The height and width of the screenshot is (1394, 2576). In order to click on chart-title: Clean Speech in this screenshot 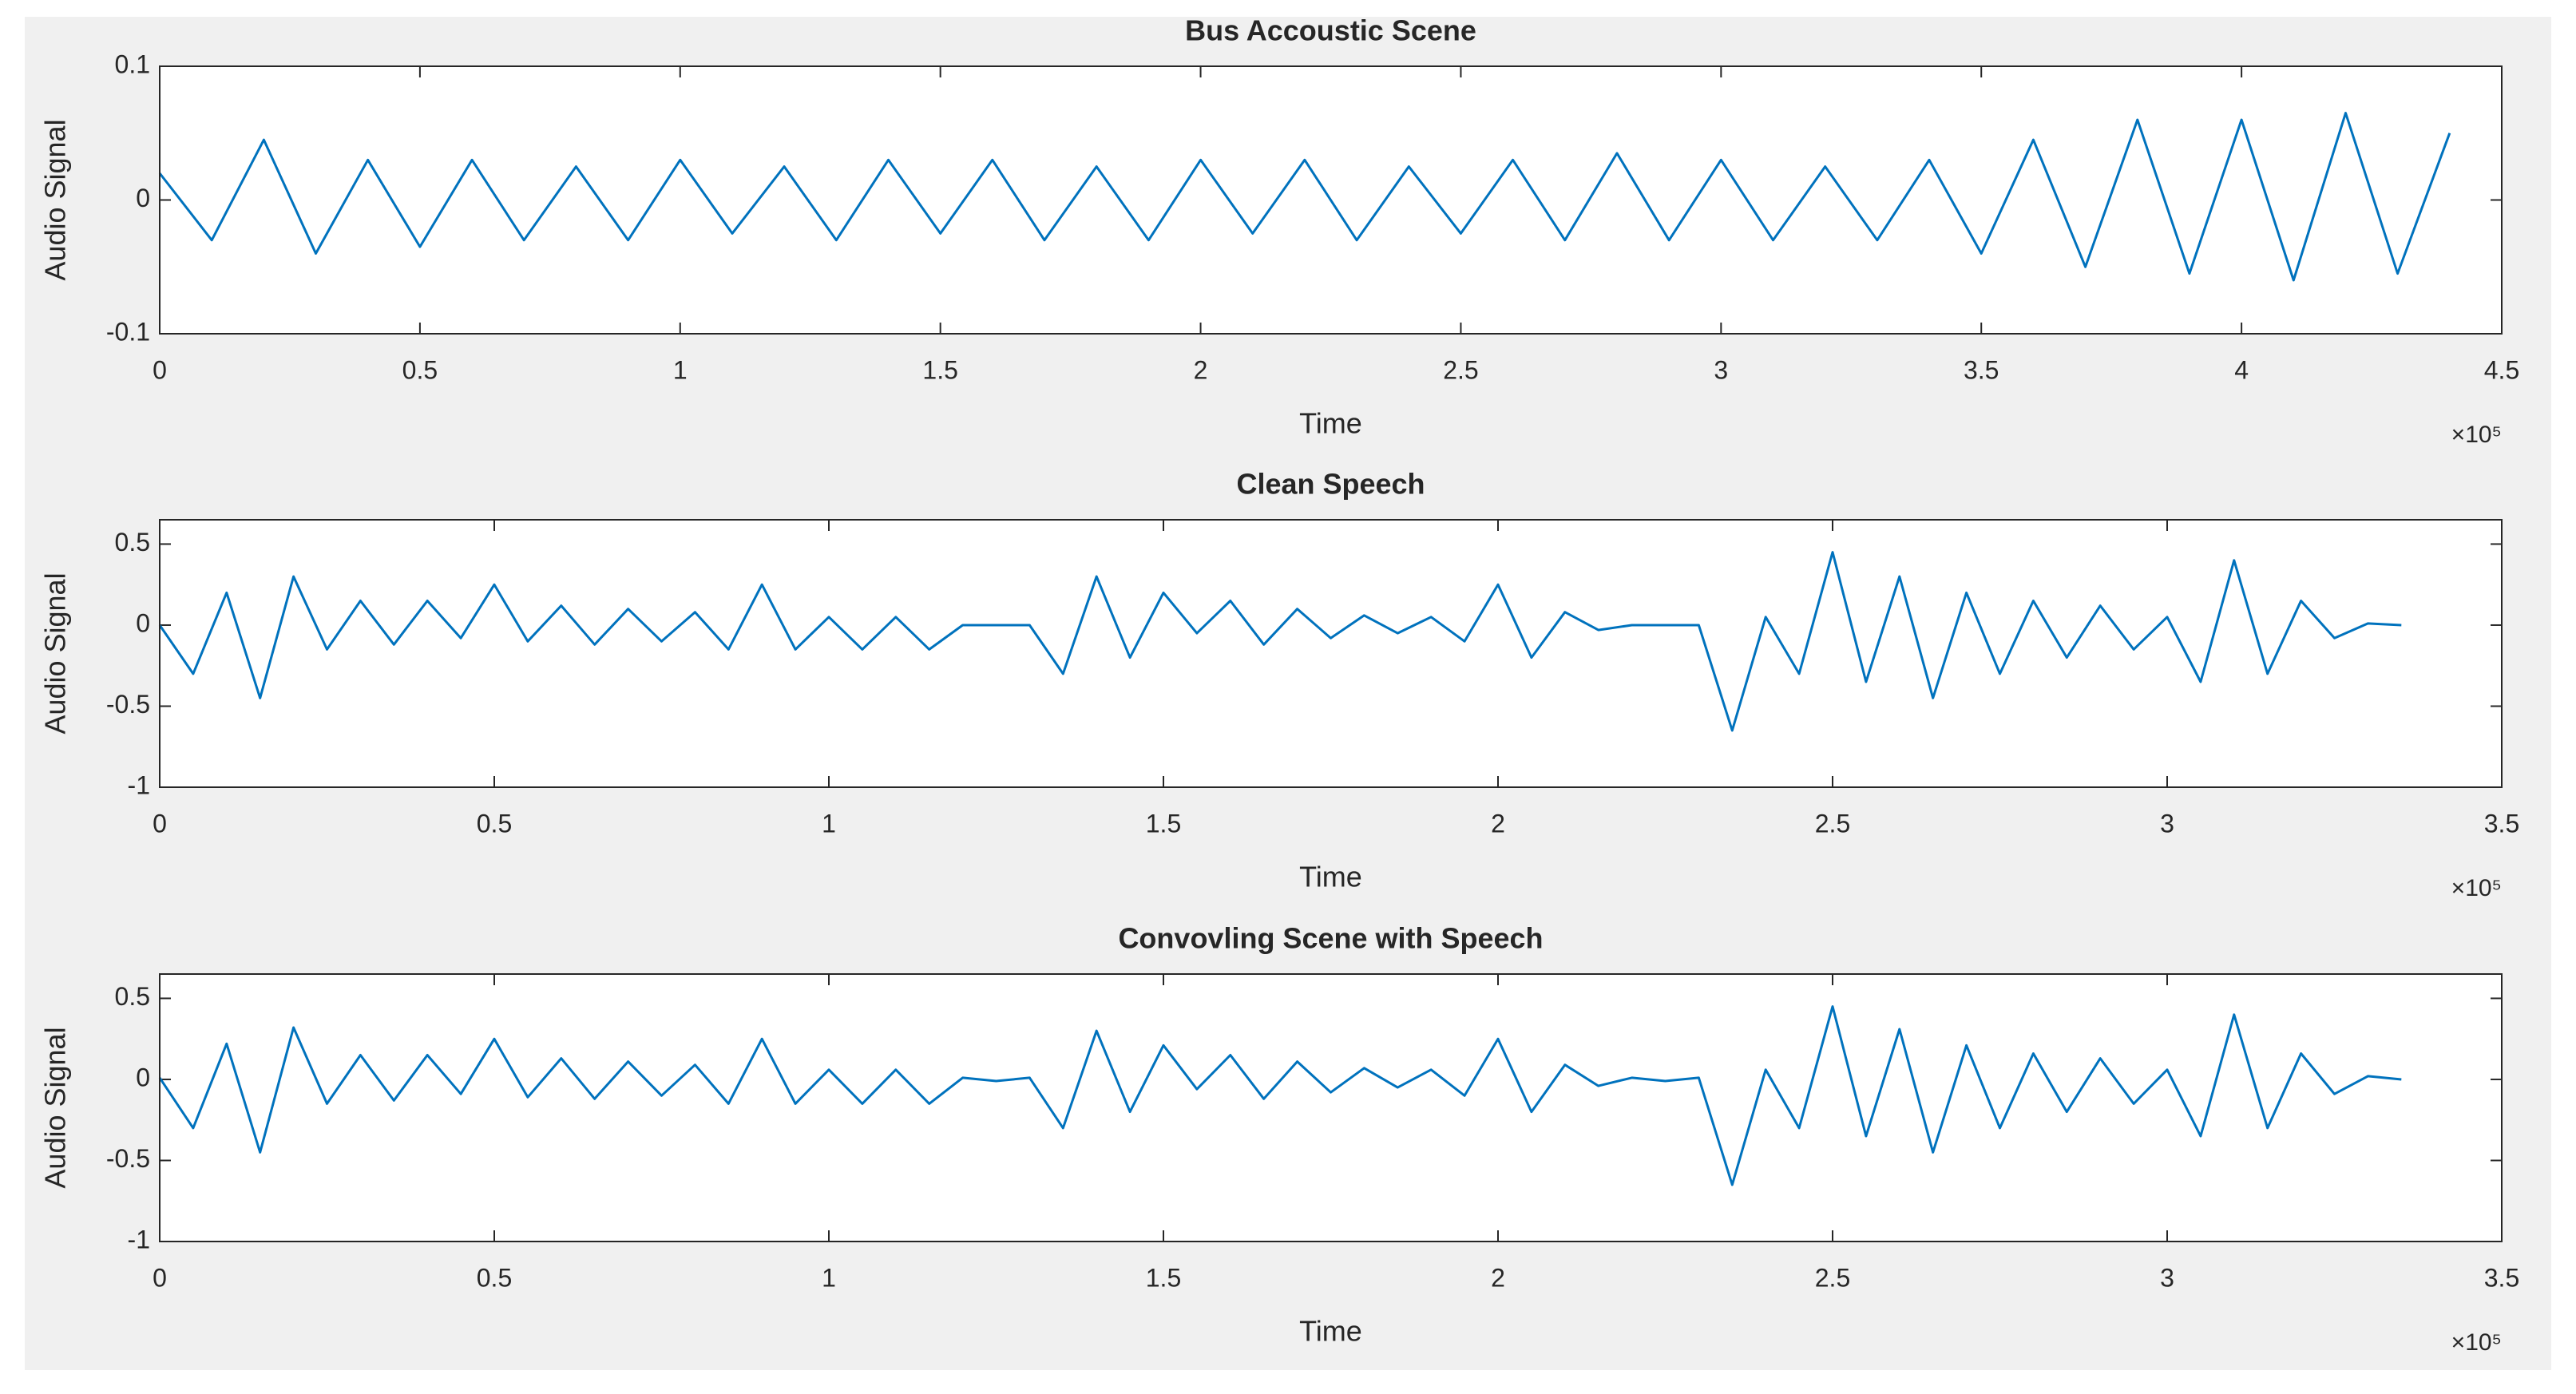, I will do `click(1330, 484)`.